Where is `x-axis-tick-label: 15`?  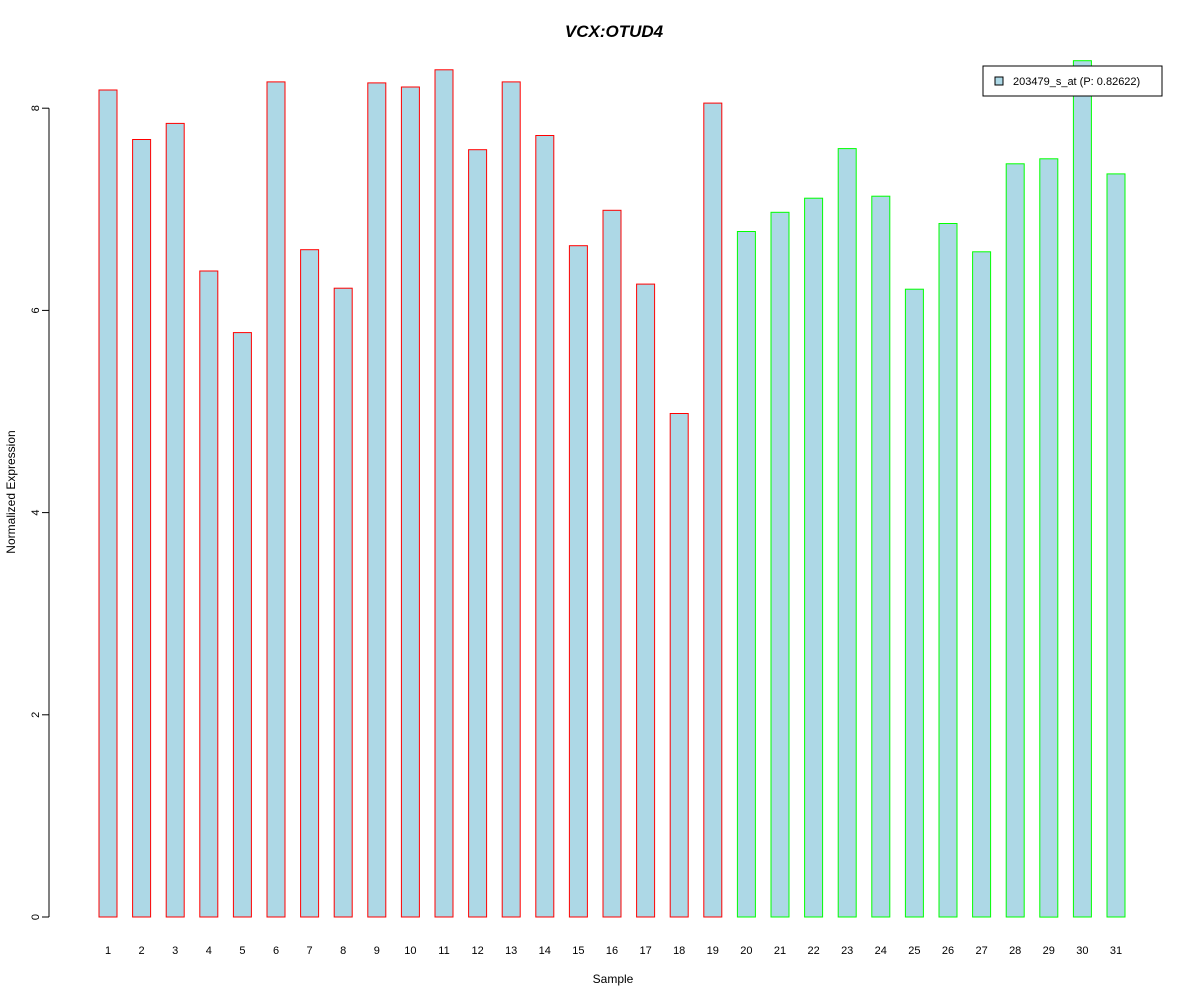 x-axis-tick-label: 15 is located at coordinates (578, 951).